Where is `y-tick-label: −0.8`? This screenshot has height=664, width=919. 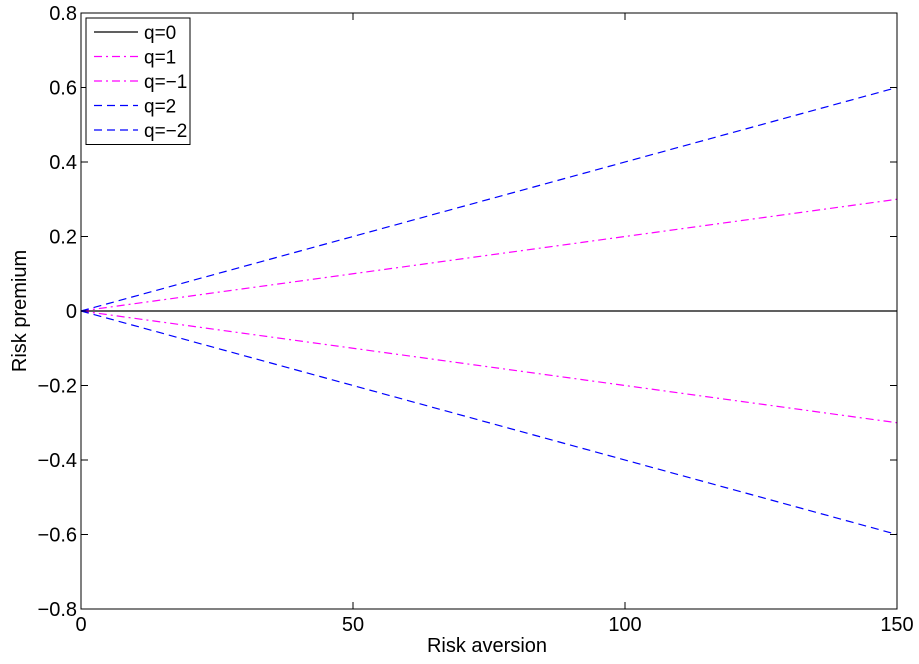 y-tick-label: −0.8 is located at coordinates (57, 610).